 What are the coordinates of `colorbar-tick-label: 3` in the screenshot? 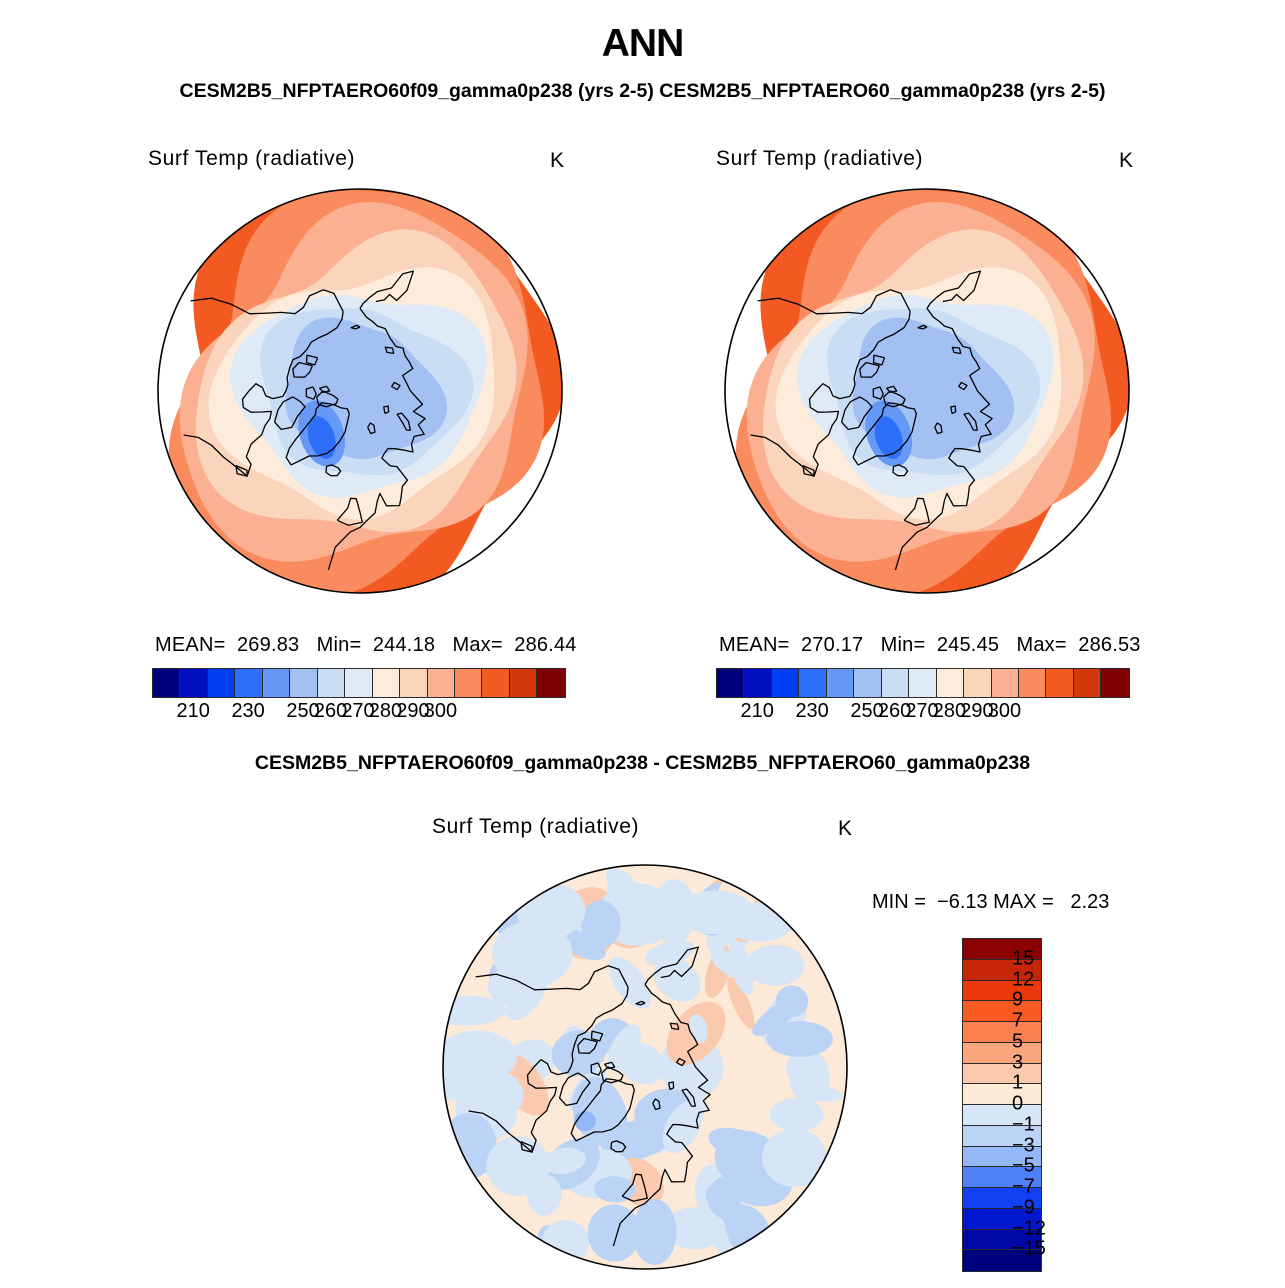 It's located at (1018, 1062).